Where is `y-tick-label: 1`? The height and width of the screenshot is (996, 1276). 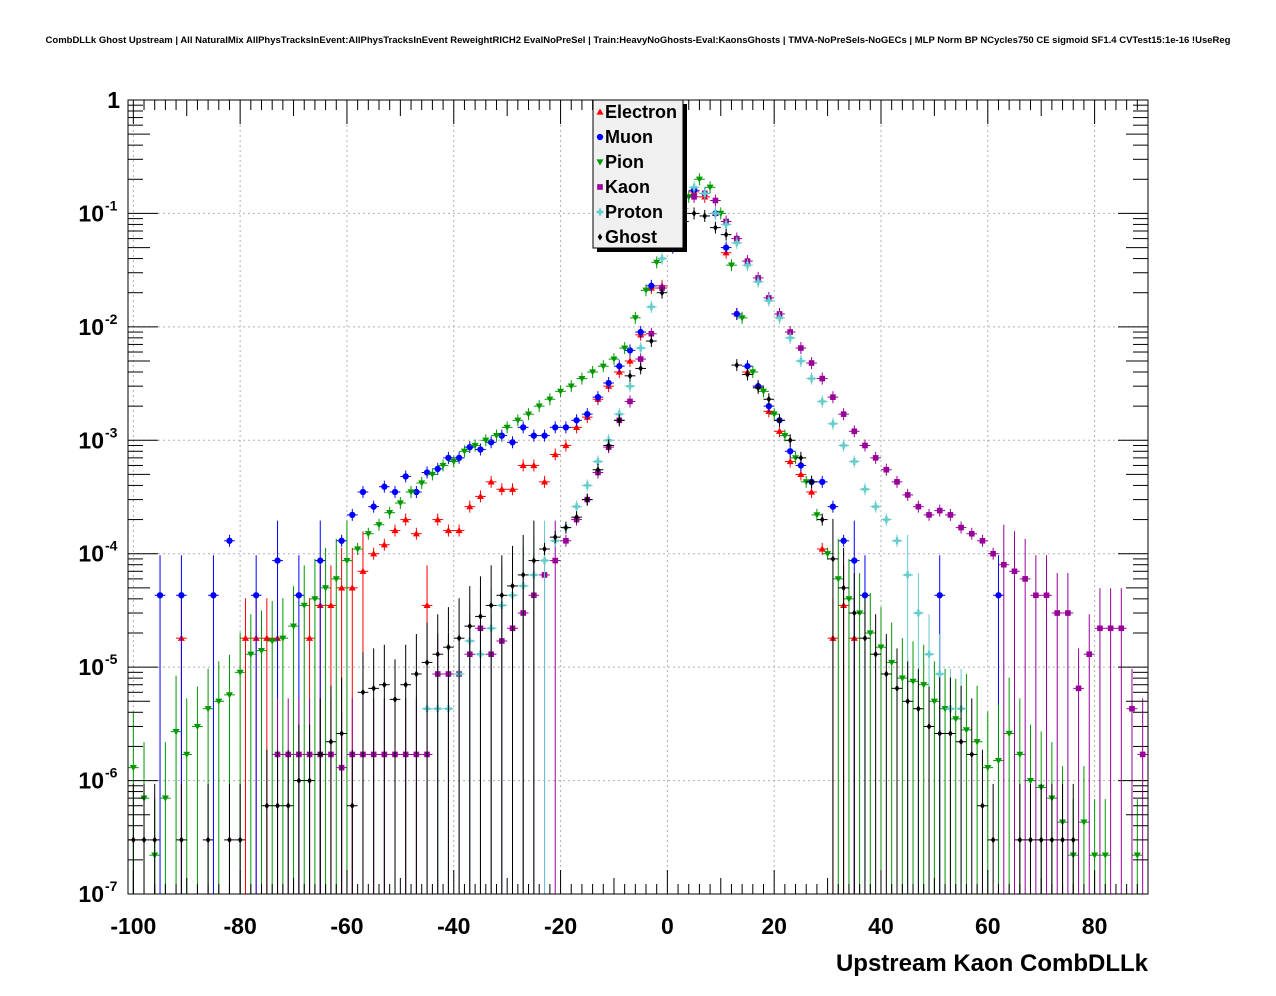
y-tick-label: 1 is located at coordinates (113, 100).